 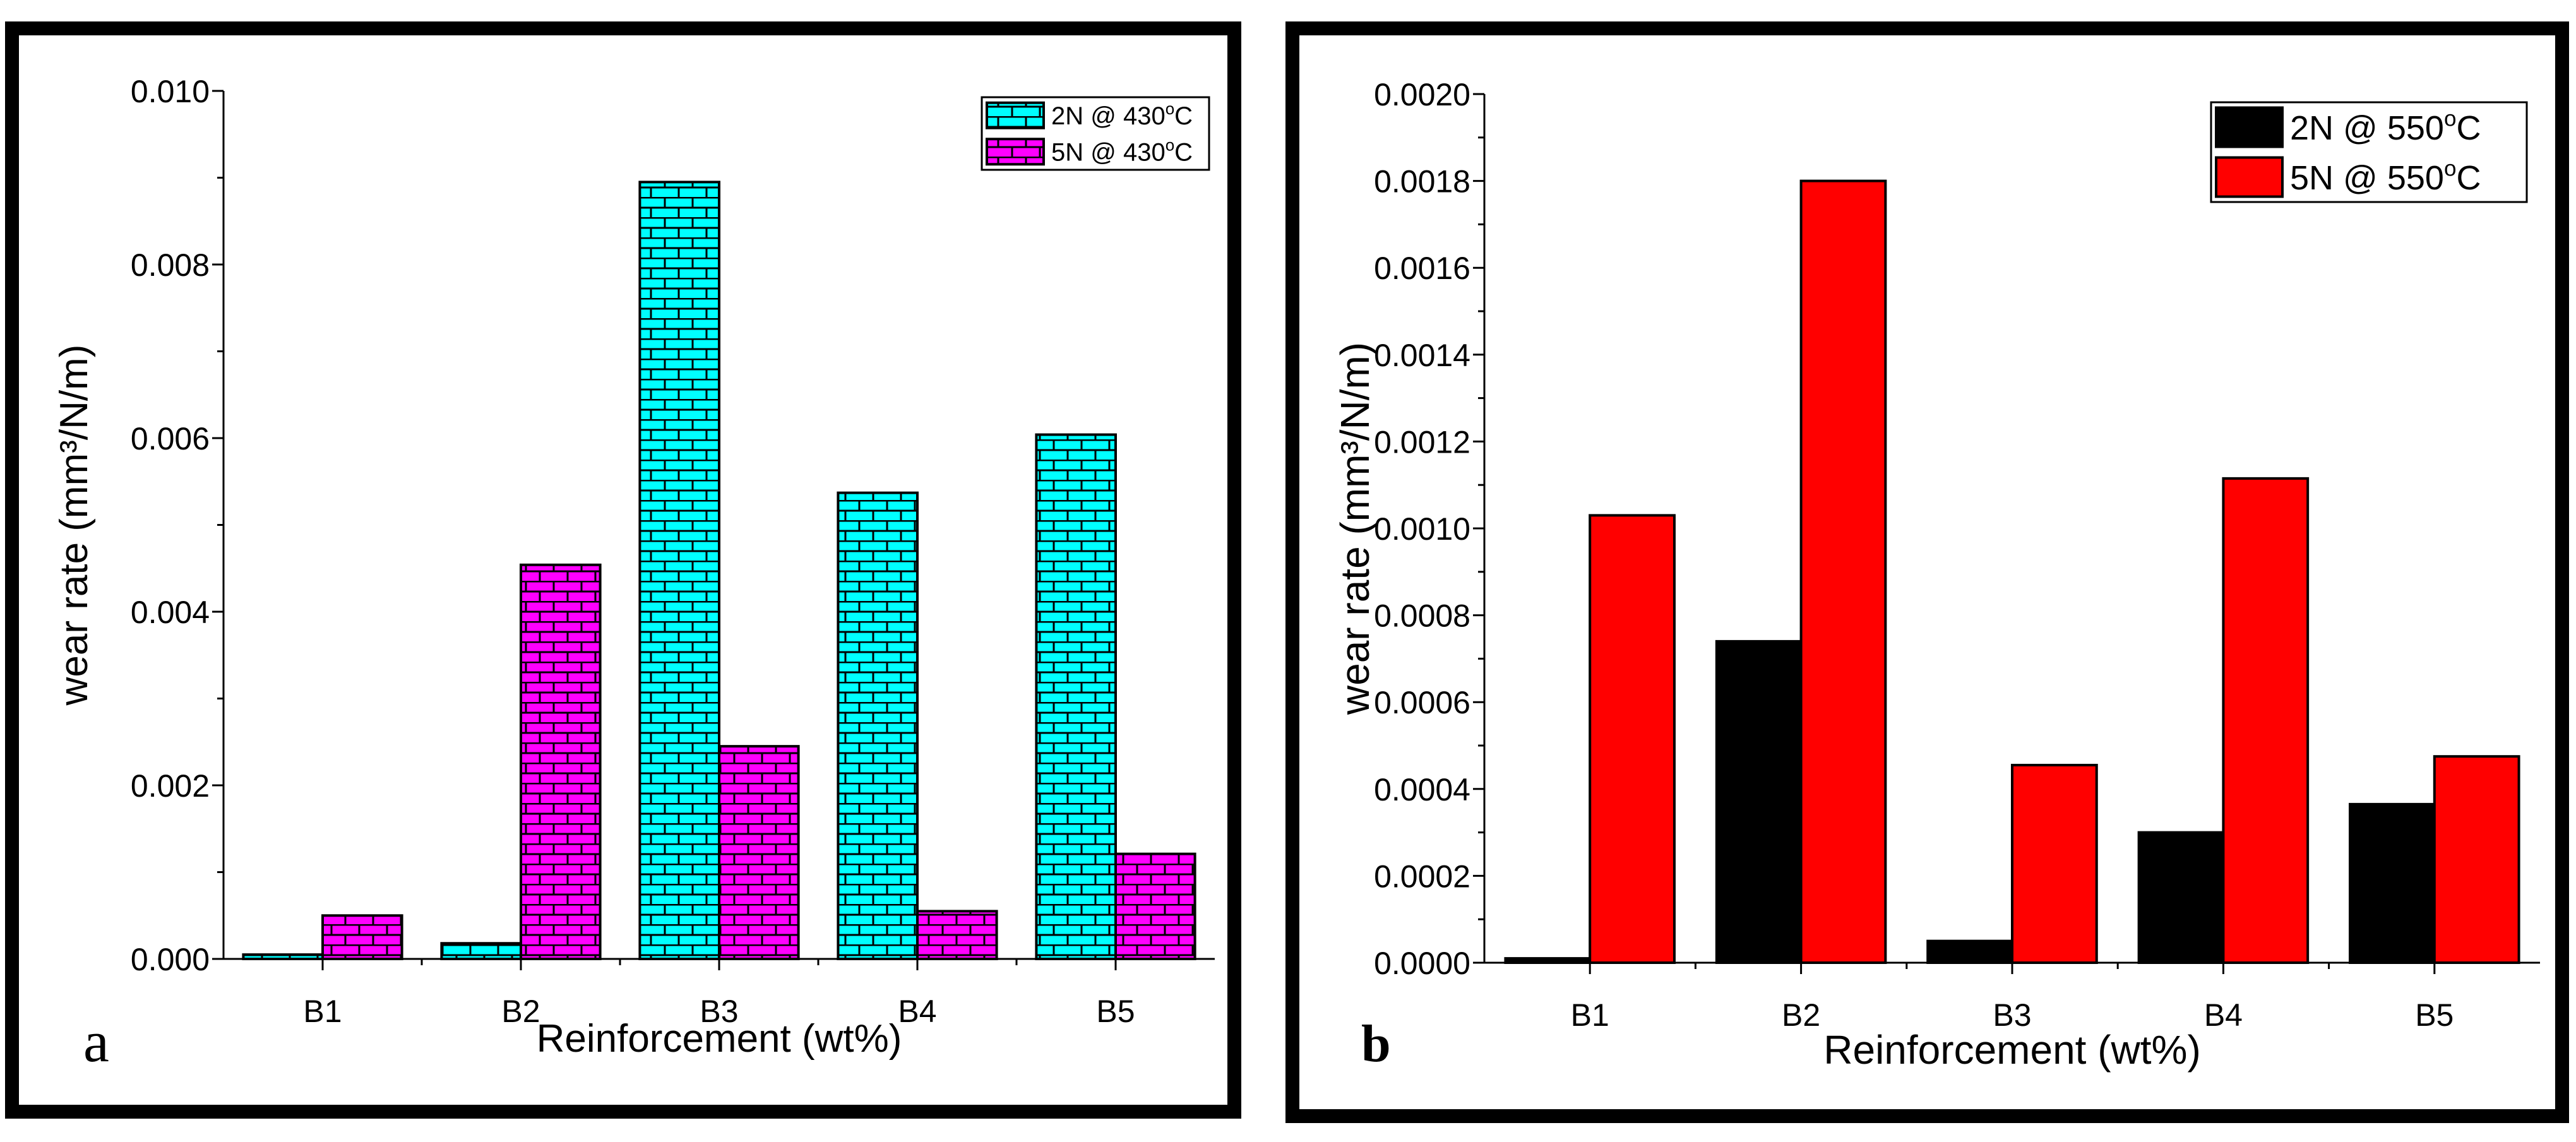 What do you see at coordinates (1969, 951) in the screenshot?
I see `bar-2n-550-c-b3` at bounding box center [1969, 951].